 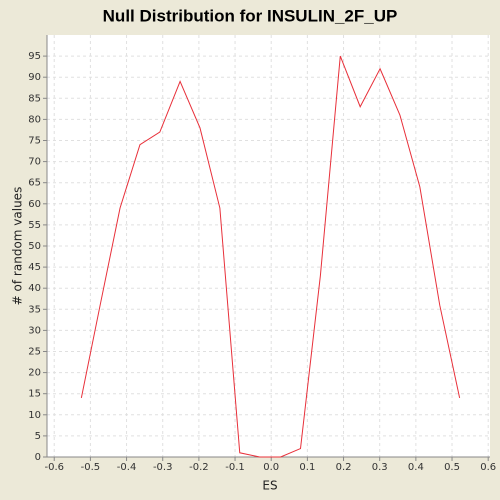 What do you see at coordinates (380, 467) in the screenshot?
I see `x-tick-label: 0.3` at bounding box center [380, 467].